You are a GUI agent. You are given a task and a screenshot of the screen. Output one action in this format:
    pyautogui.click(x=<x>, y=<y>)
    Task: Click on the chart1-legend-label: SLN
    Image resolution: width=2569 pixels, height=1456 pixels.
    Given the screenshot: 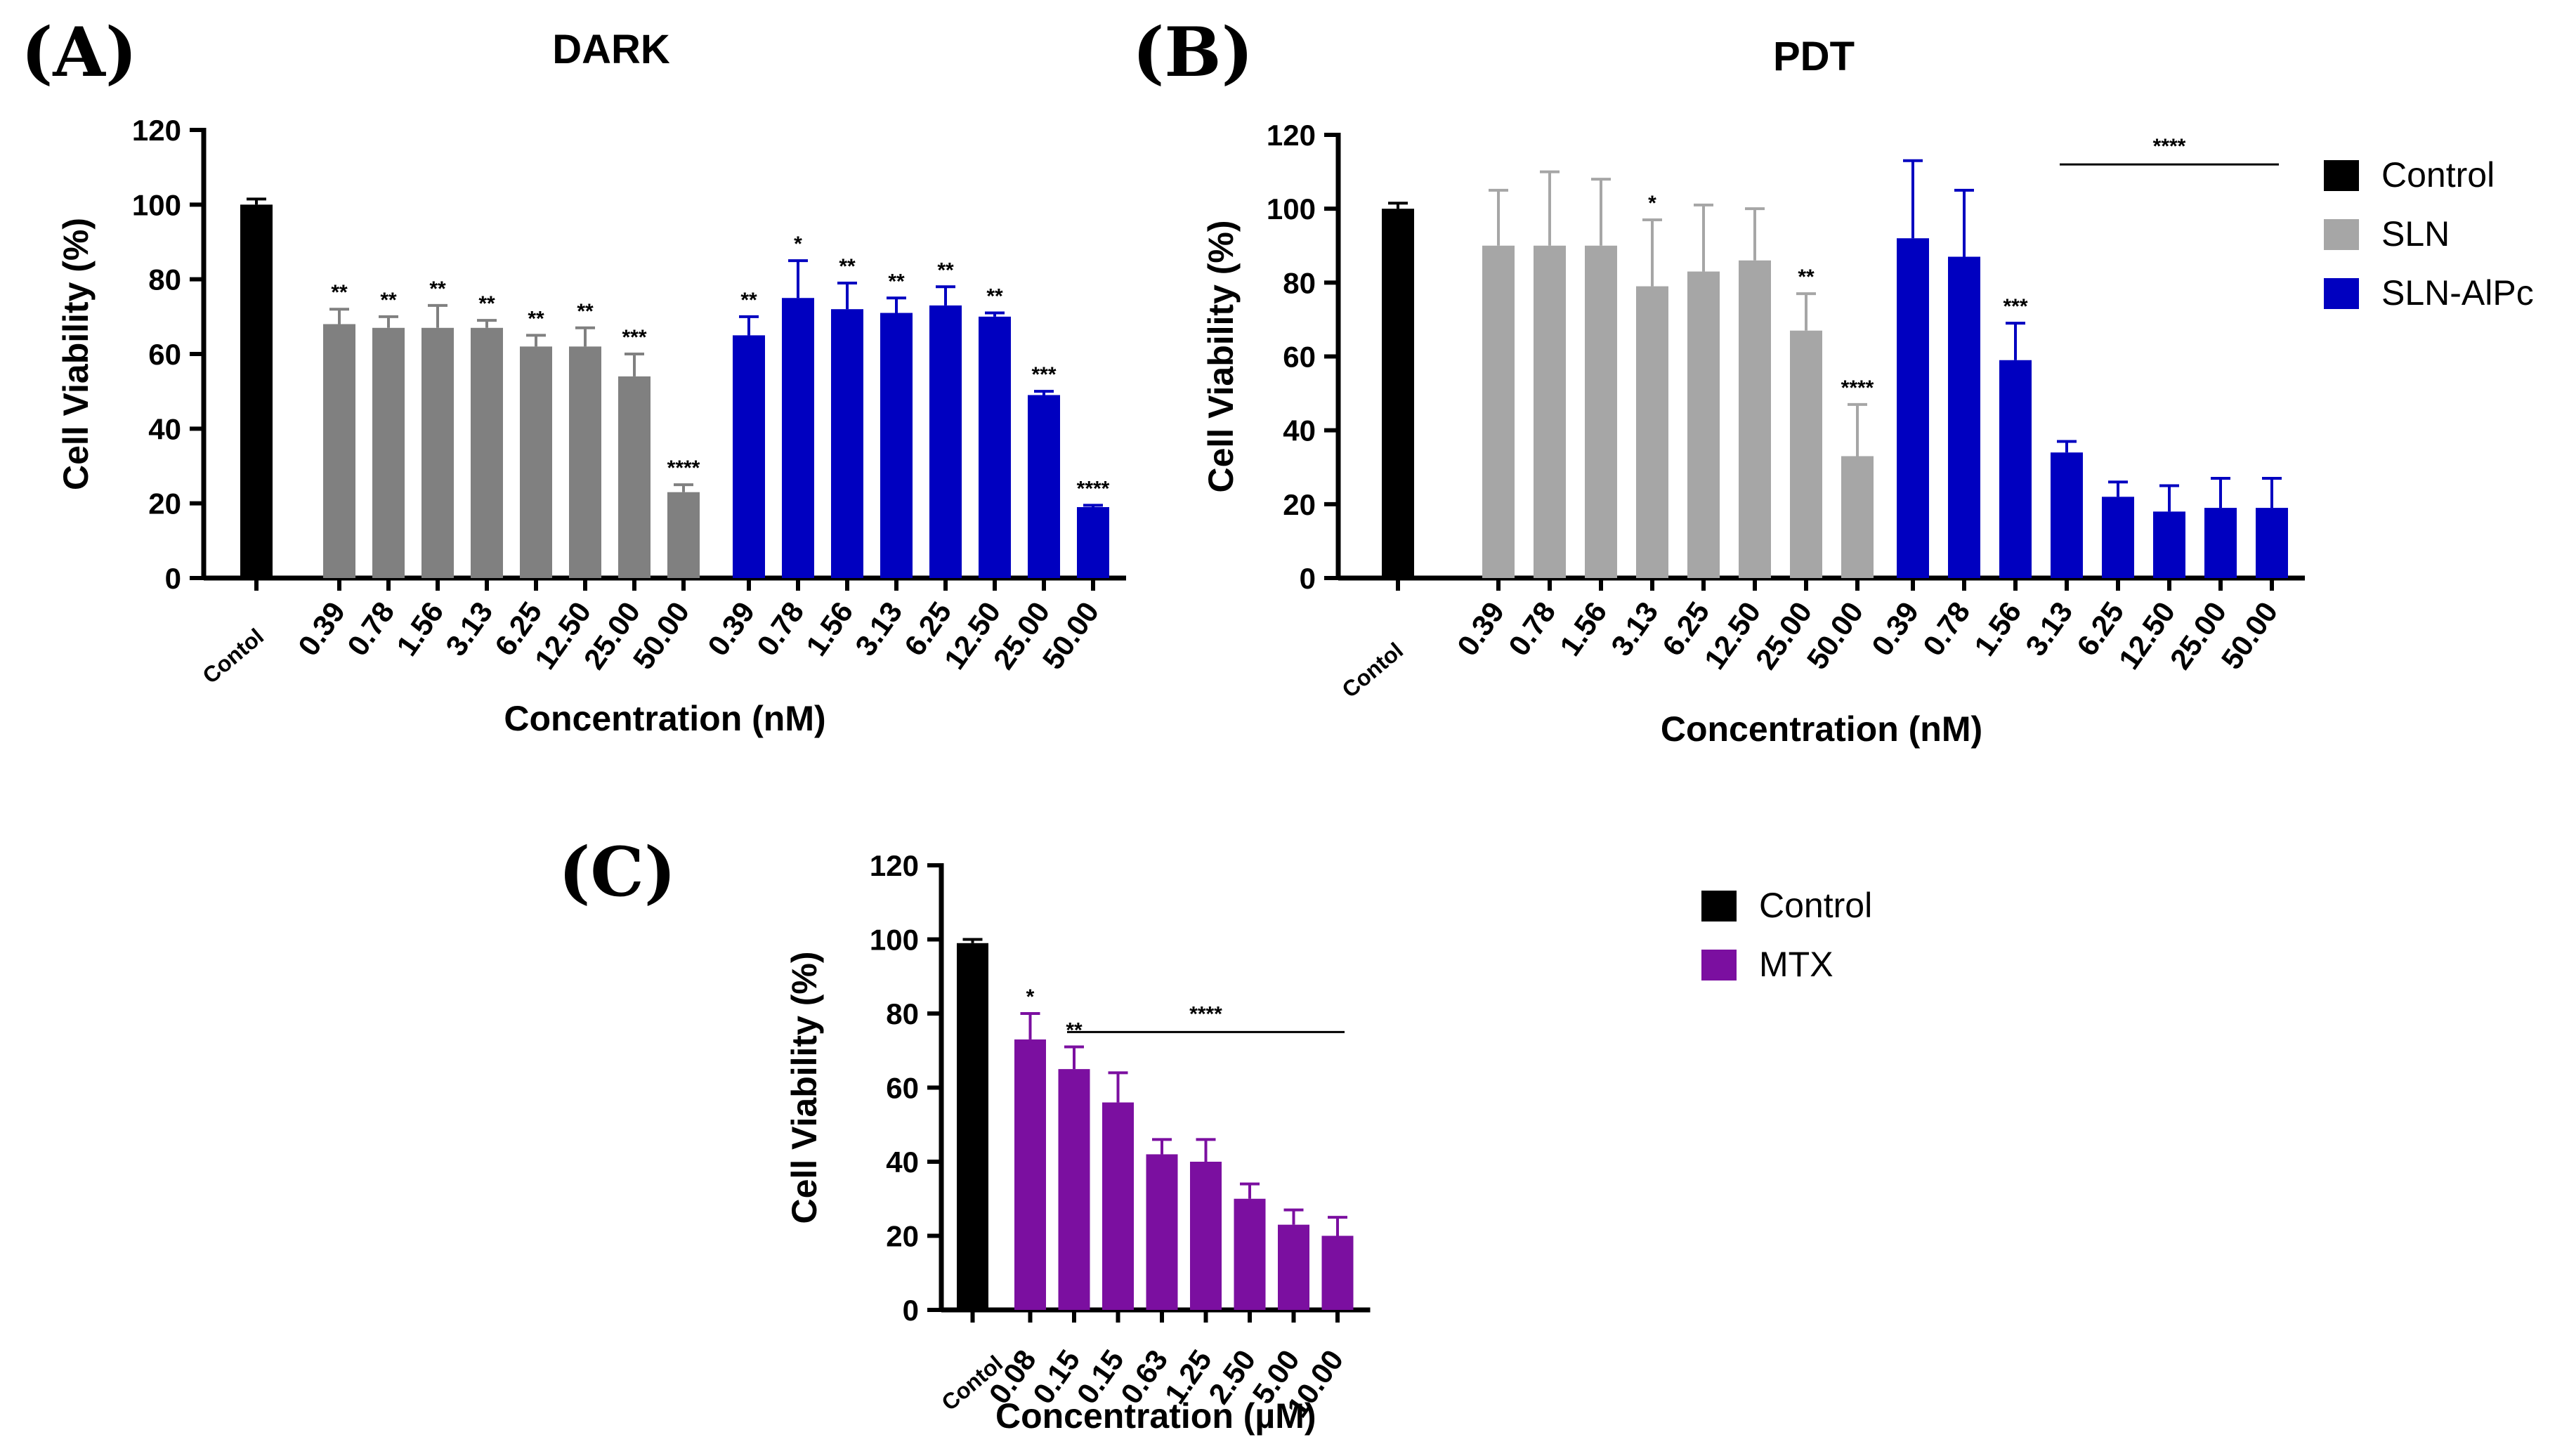 What is the action you would take?
    pyautogui.click(x=2415, y=234)
    